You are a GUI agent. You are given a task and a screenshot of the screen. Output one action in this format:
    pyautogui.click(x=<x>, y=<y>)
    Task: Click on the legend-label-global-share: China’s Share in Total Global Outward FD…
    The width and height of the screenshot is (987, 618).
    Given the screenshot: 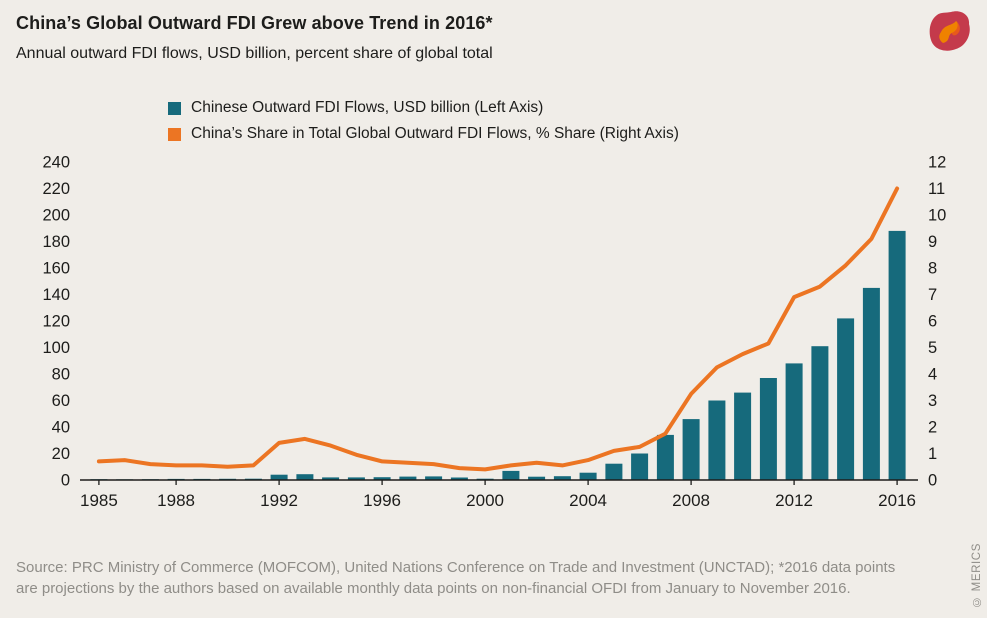 What is the action you would take?
    pyautogui.click(x=435, y=133)
    